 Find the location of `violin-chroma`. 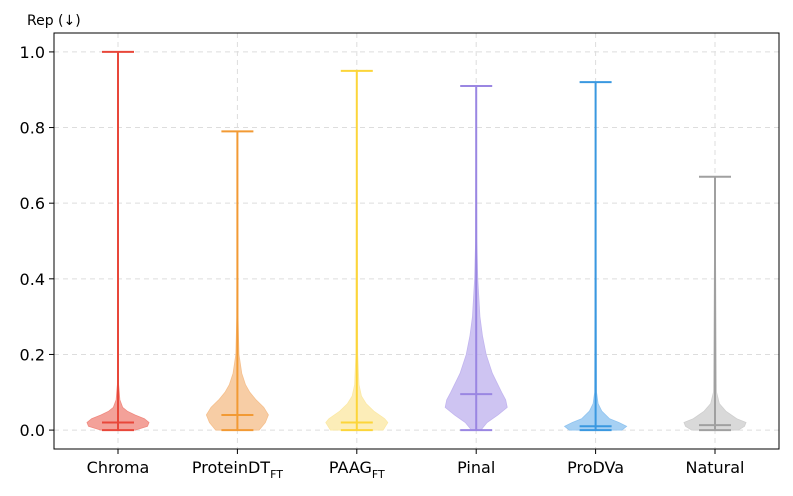

violin-chroma is located at coordinates (118, 241).